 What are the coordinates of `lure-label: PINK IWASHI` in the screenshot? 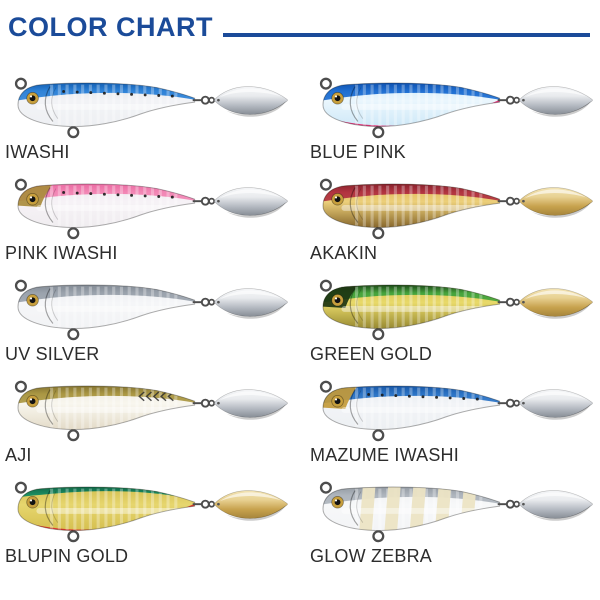 It's located at (61, 253).